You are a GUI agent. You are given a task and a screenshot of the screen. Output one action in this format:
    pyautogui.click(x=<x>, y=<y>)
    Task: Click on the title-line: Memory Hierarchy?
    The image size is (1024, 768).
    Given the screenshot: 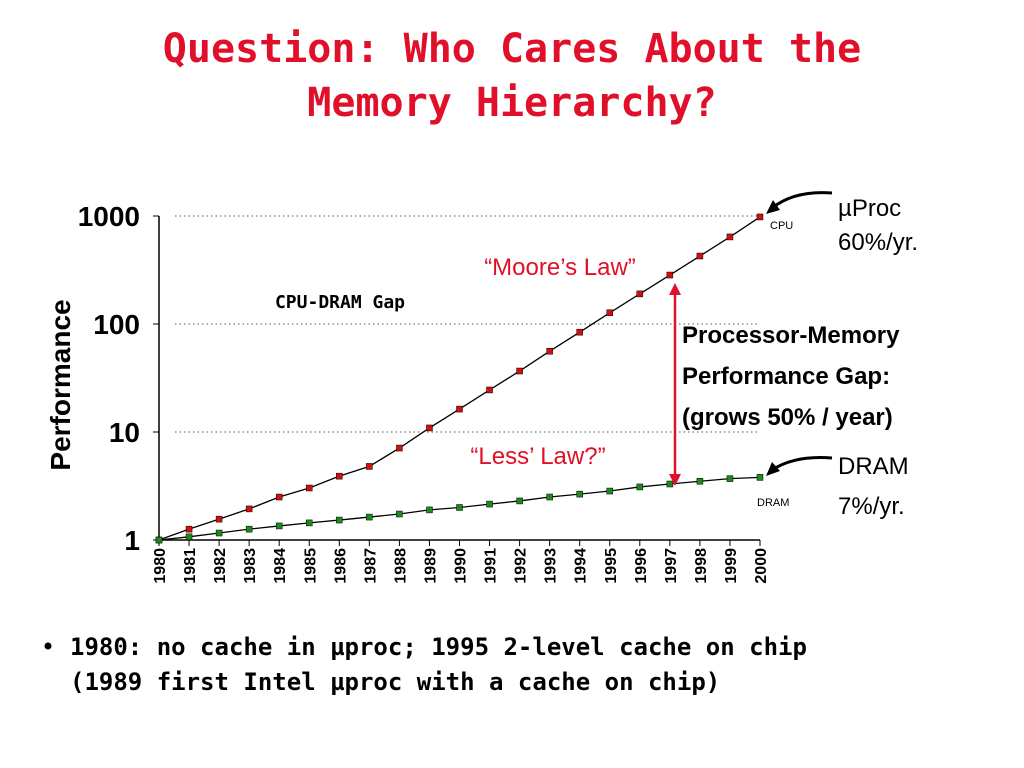 What is the action you would take?
    pyautogui.click(x=511, y=103)
    